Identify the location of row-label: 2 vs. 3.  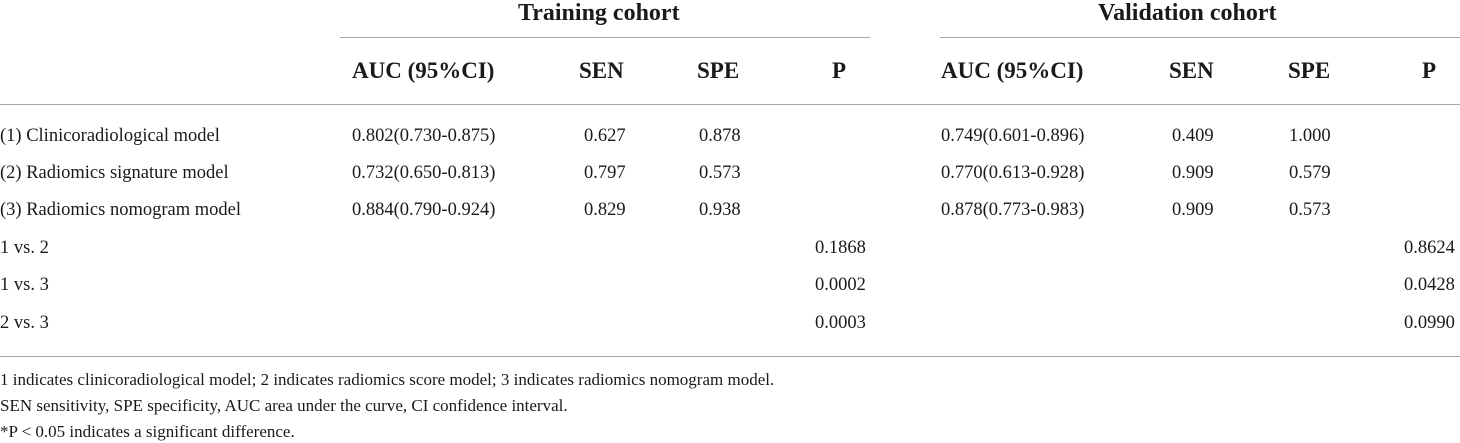
(24, 323).